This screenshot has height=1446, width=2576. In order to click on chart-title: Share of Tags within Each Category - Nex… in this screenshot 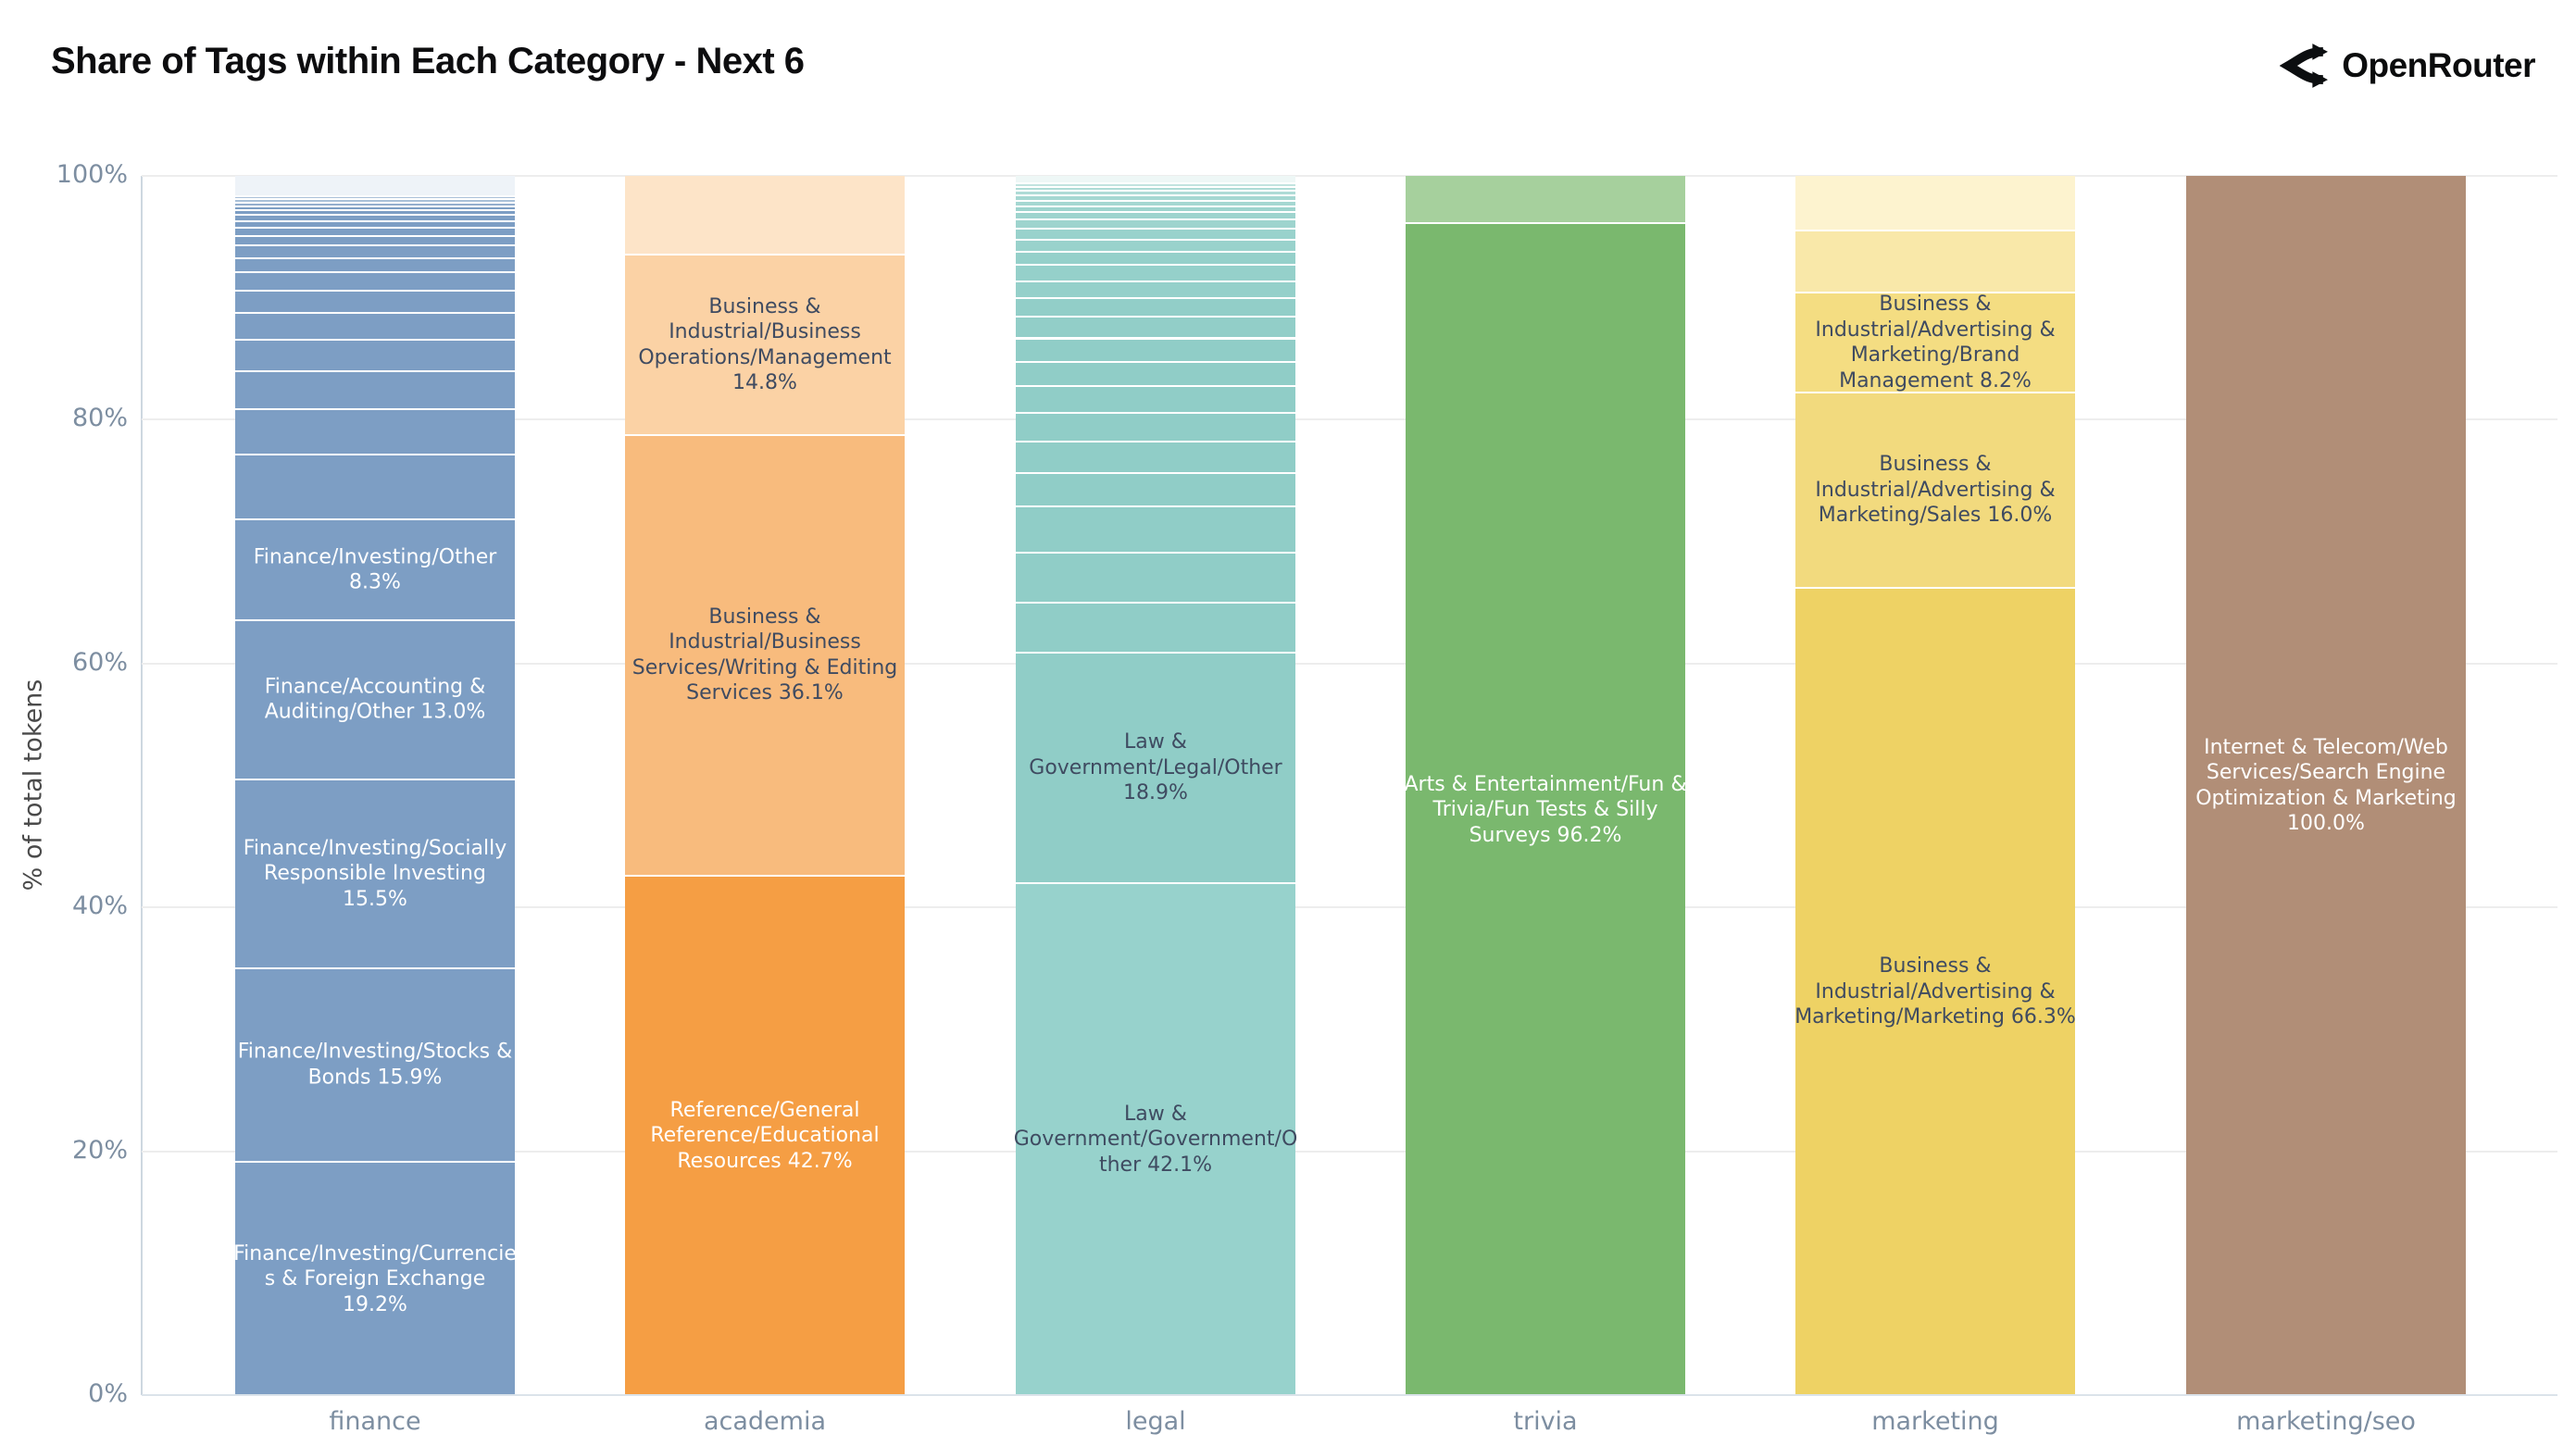, I will do `click(428, 61)`.